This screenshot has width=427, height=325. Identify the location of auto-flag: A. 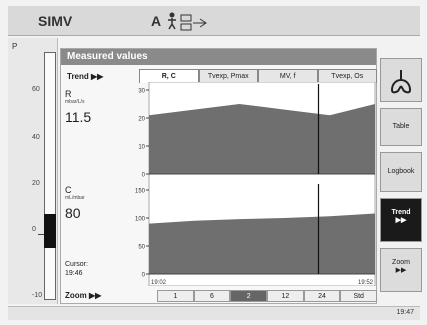
(156, 21).